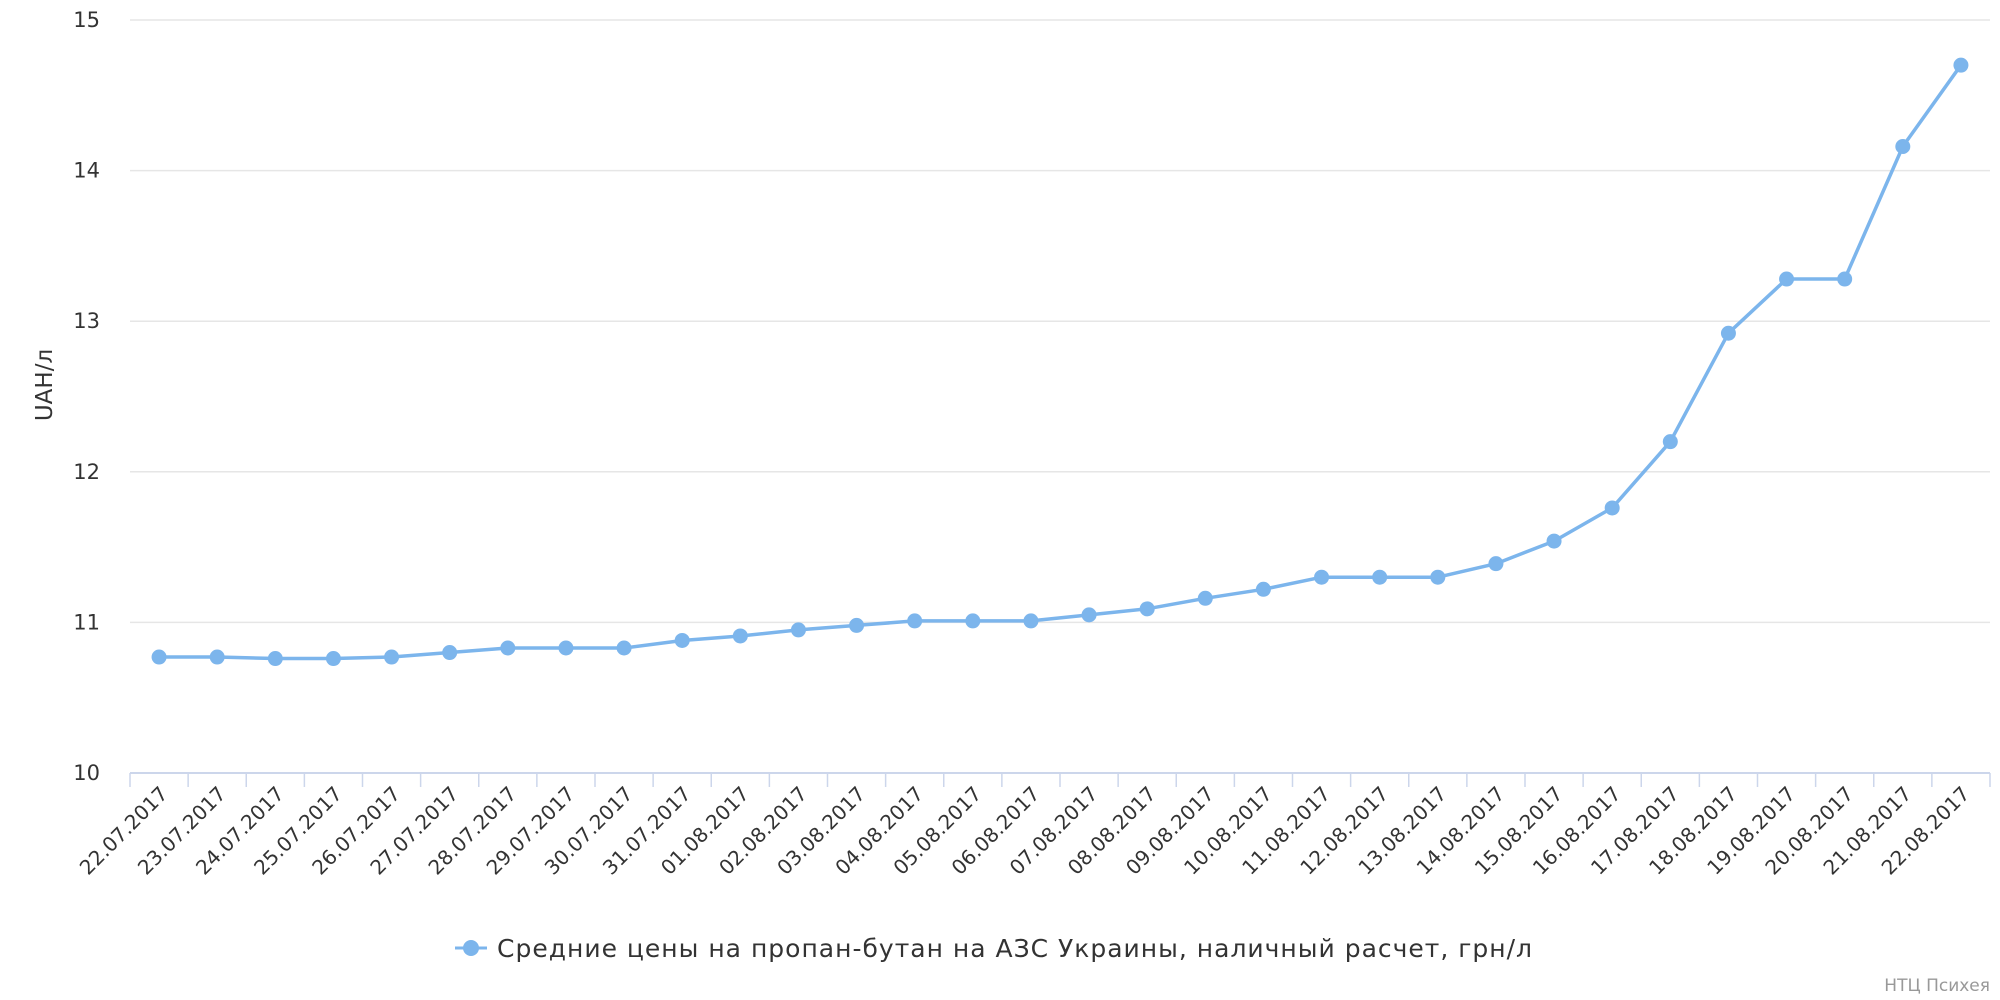 Image resolution: width=2000 pixels, height=1000 pixels. What do you see at coordinates (86, 171) in the screenshot?
I see `y-tick-label: 14` at bounding box center [86, 171].